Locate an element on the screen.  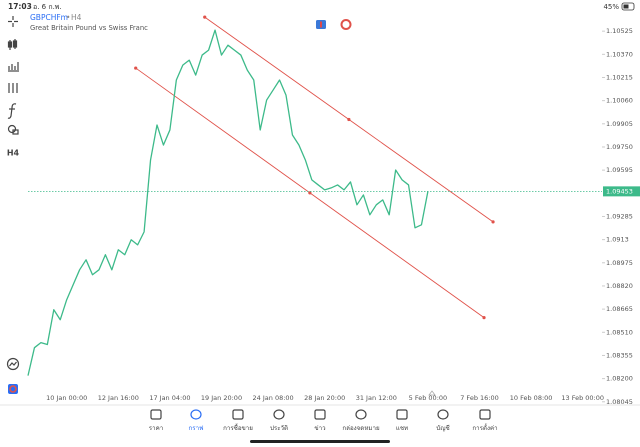
nav-item: ราคา is located at coordinates (156, 420).